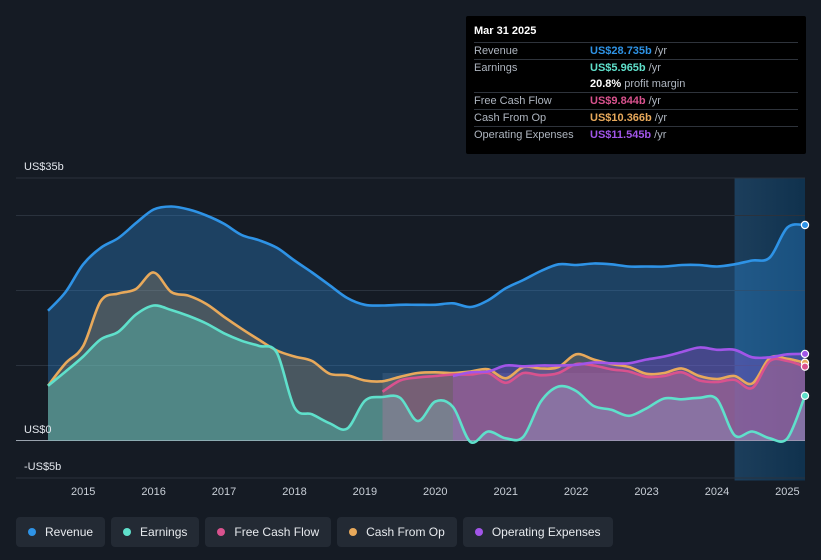 The image size is (821, 560). Describe the element at coordinates (435, 492) in the screenshot. I see `x-tick-label: 2020` at that location.